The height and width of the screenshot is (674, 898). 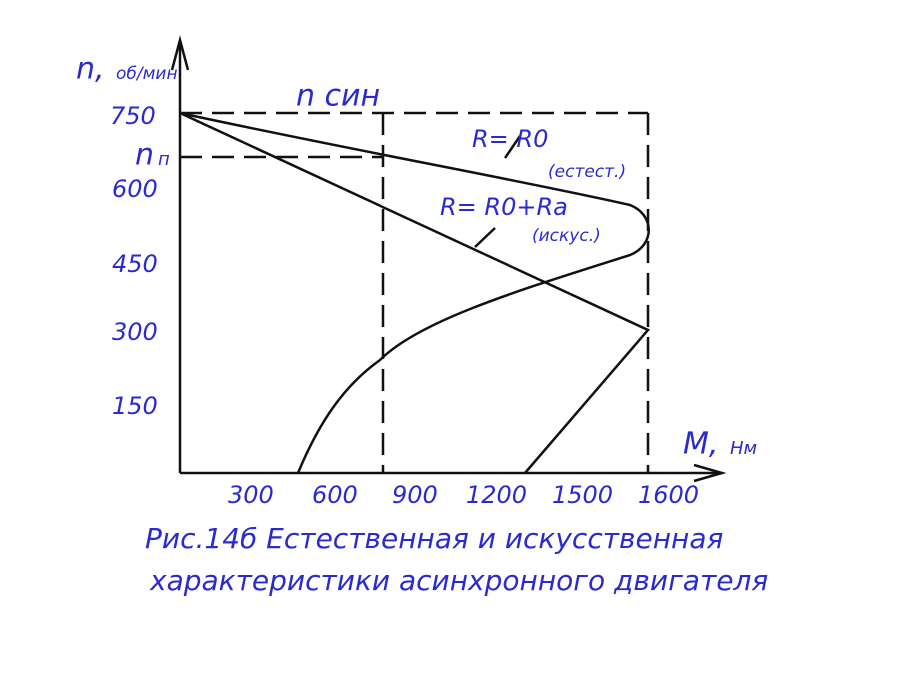 What do you see at coordinates (133, 116) in the screenshot?
I see `y-tick-label: 750` at bounding box center [133, 116].